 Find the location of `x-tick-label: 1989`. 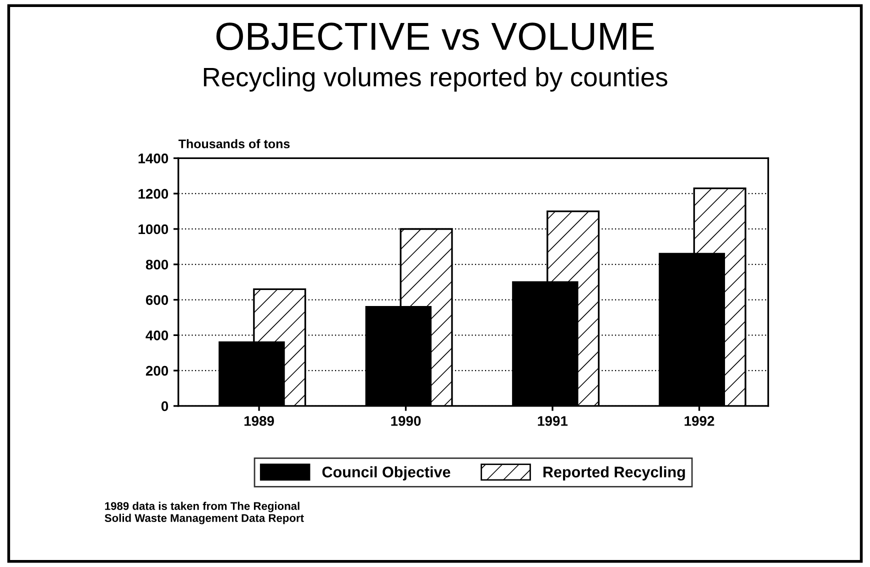

x-tick-label: 1989 is located at coordinates (259, 421).